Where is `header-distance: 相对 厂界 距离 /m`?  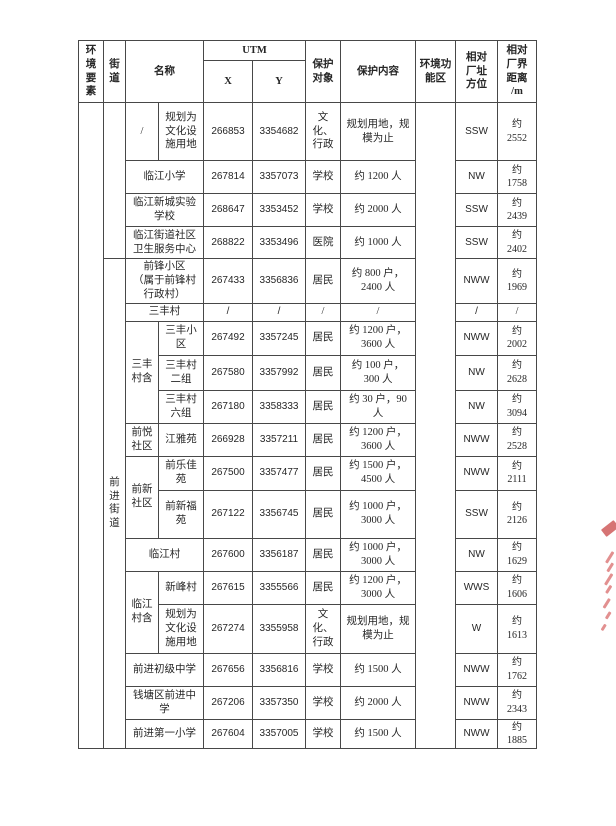 header-distance: 相对 厂界 距离 /m is located at coordinates (517, 71).